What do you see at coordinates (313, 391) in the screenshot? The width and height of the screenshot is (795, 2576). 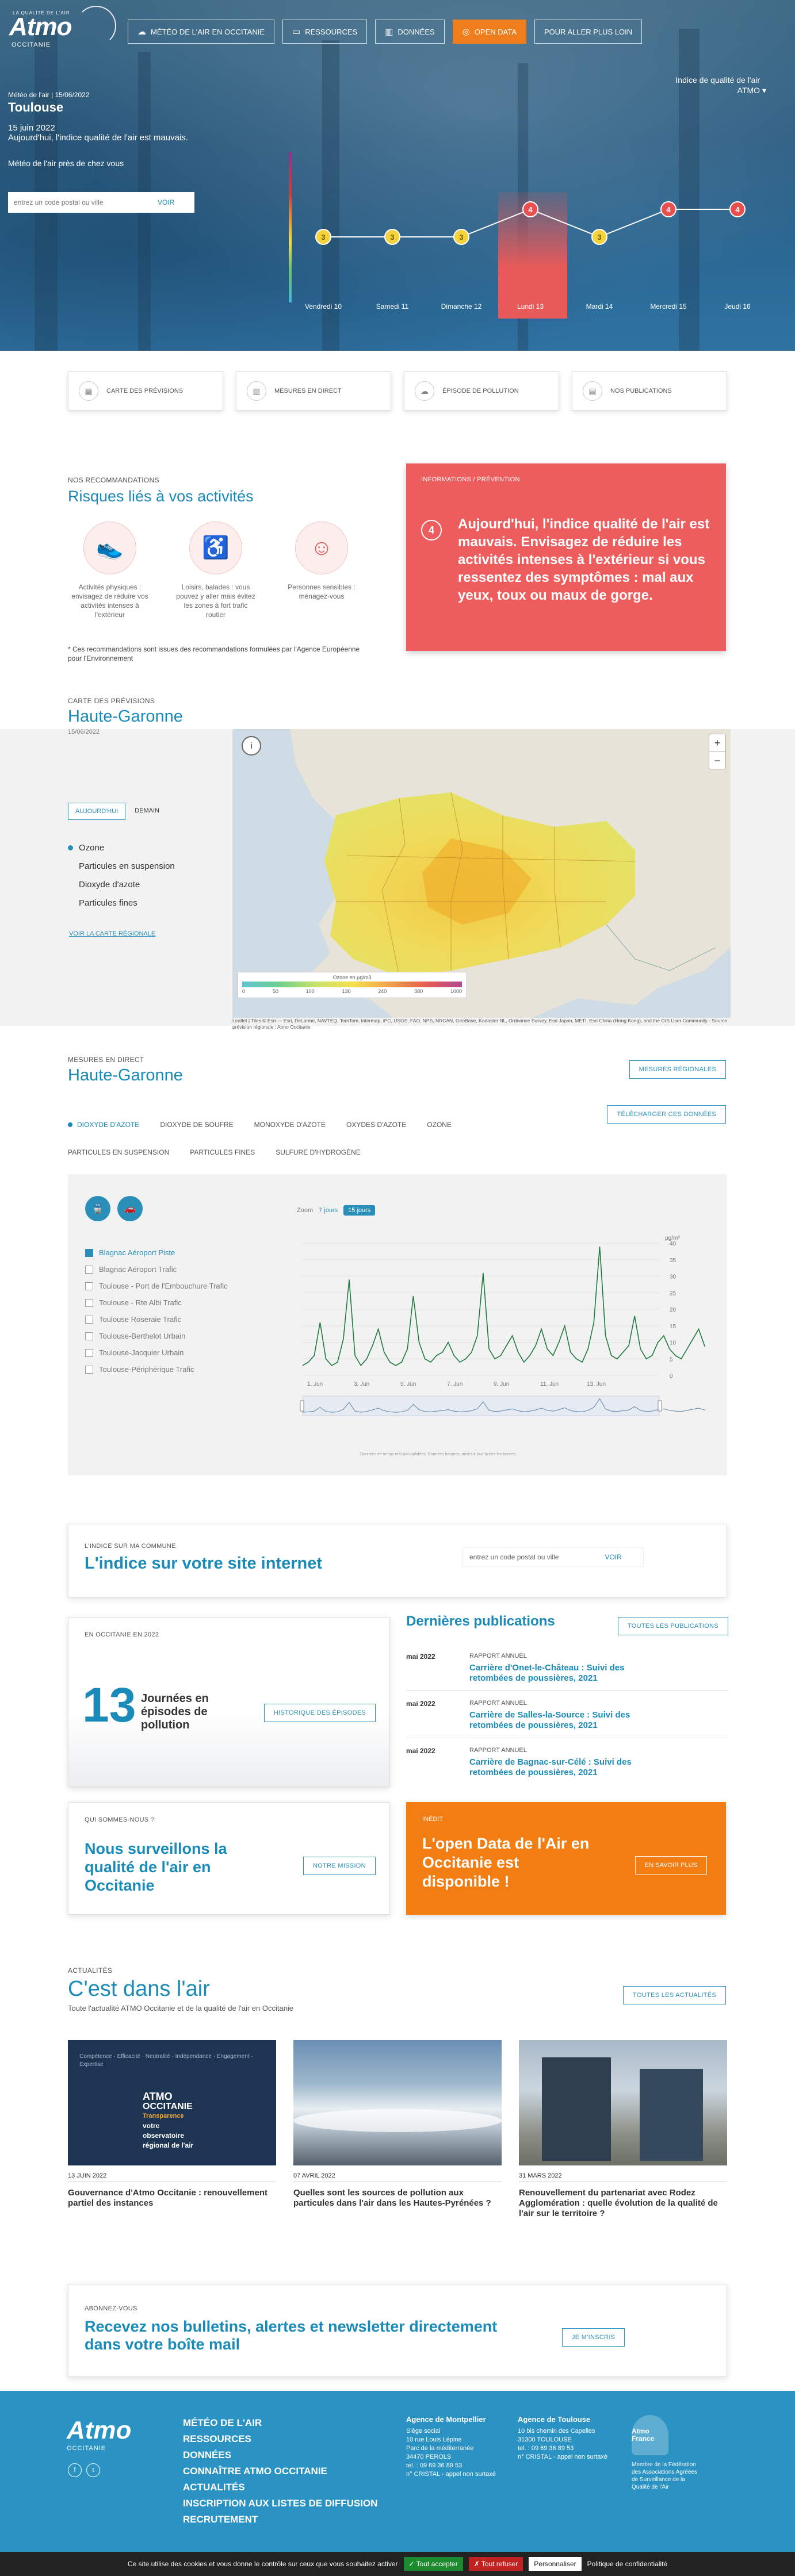 I see `quick-link-mesures: ▥ MESURES EN DIRECT` at bounding box center [313, 391].